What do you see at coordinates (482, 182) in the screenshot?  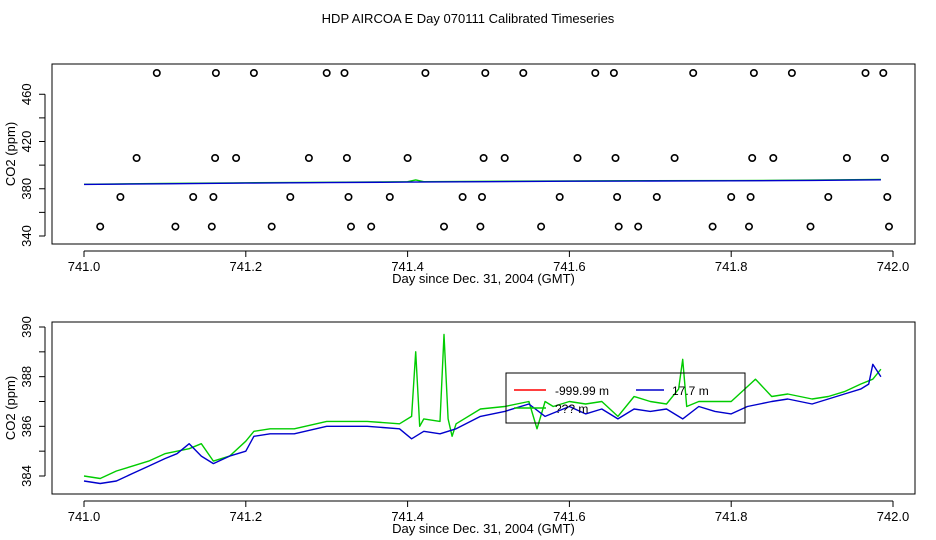 I see `series-line-blue` at bounding box center [482, 182].